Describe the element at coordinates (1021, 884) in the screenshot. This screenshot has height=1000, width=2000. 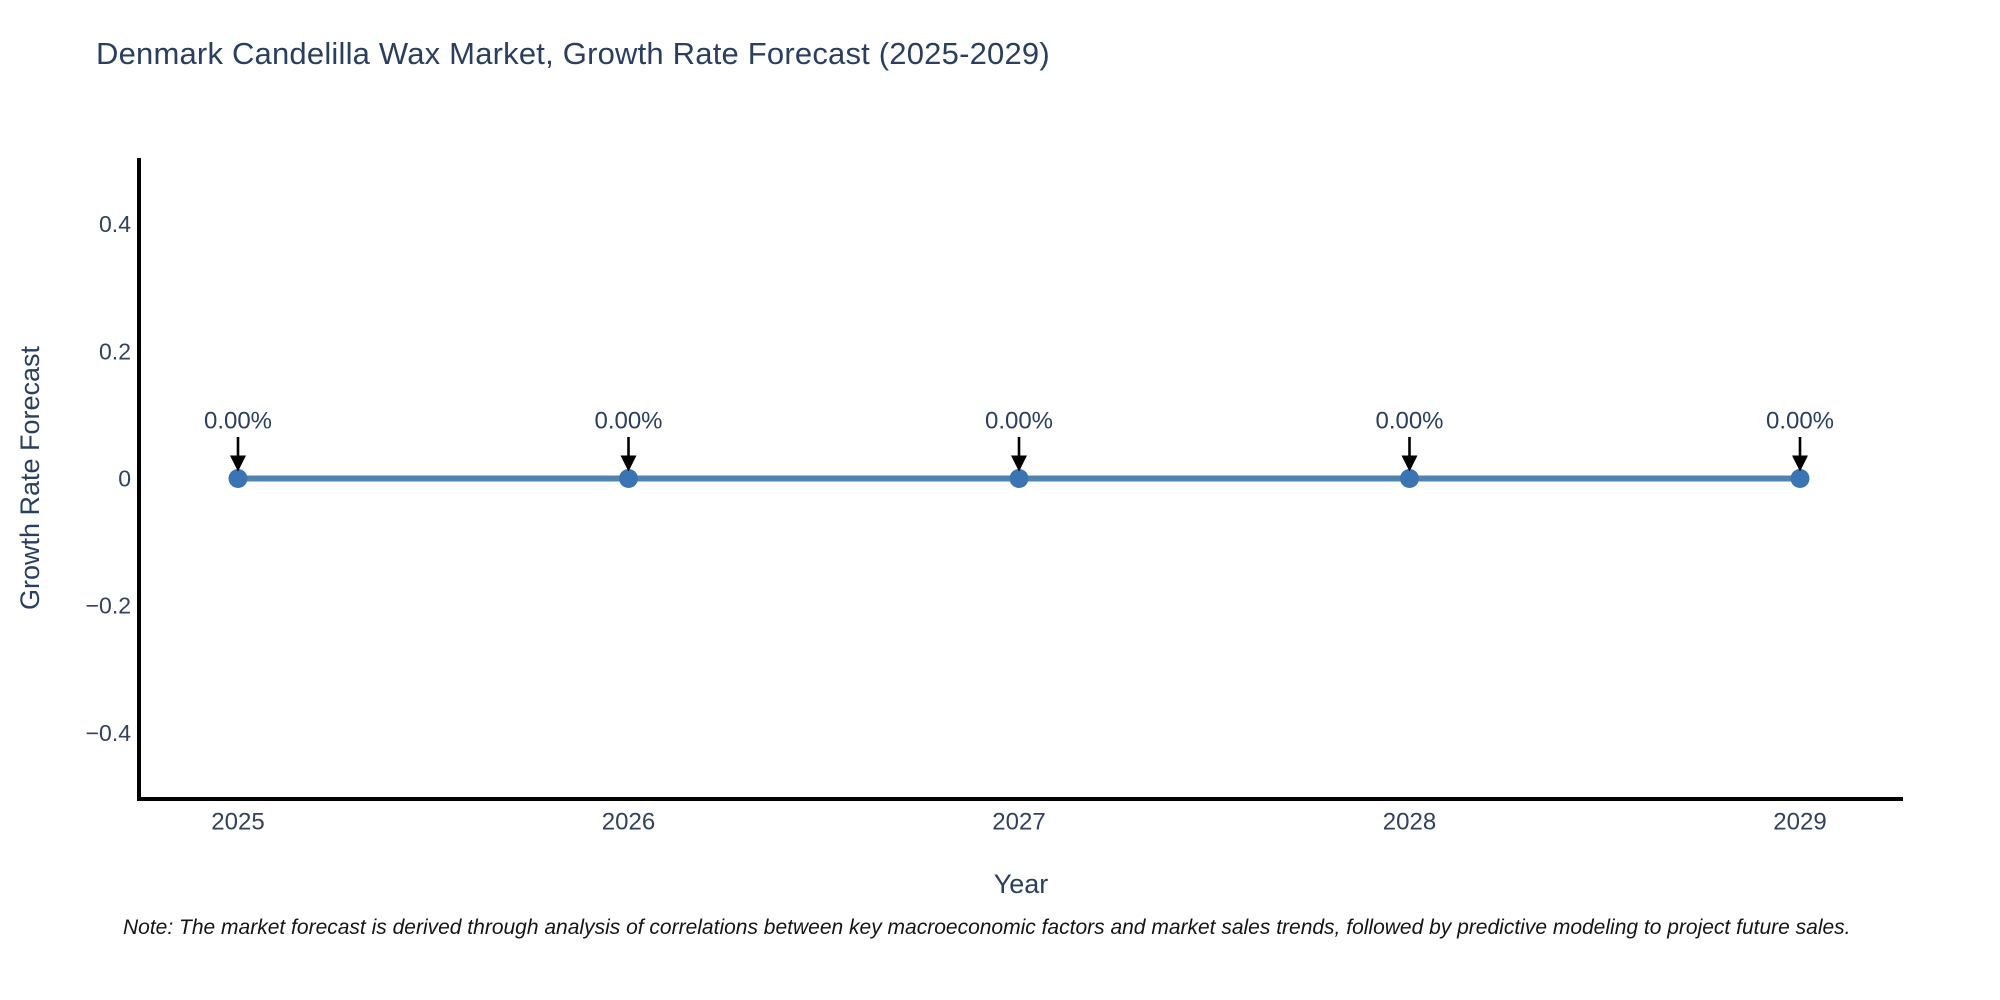
I see `x-axis-title: Year` at that location.